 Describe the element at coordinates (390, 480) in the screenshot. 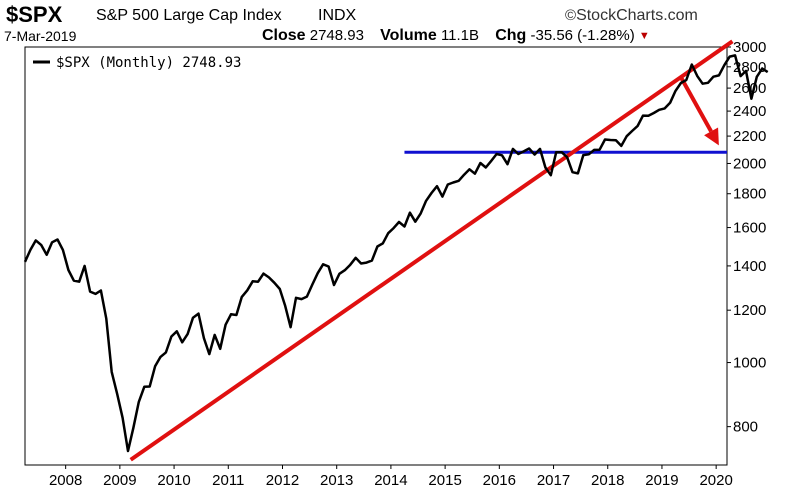

I see `x-tick-label: 2014` at that location.